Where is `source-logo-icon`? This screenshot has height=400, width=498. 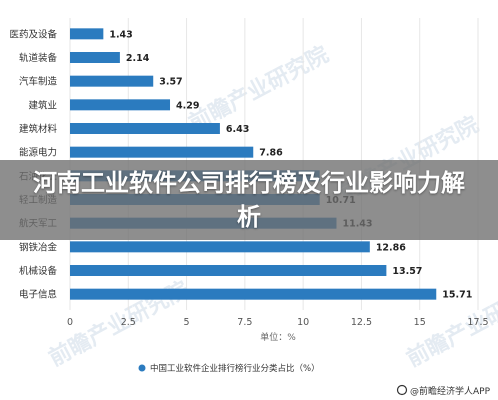 source-logo-icon is located at coordinates (402, 390).